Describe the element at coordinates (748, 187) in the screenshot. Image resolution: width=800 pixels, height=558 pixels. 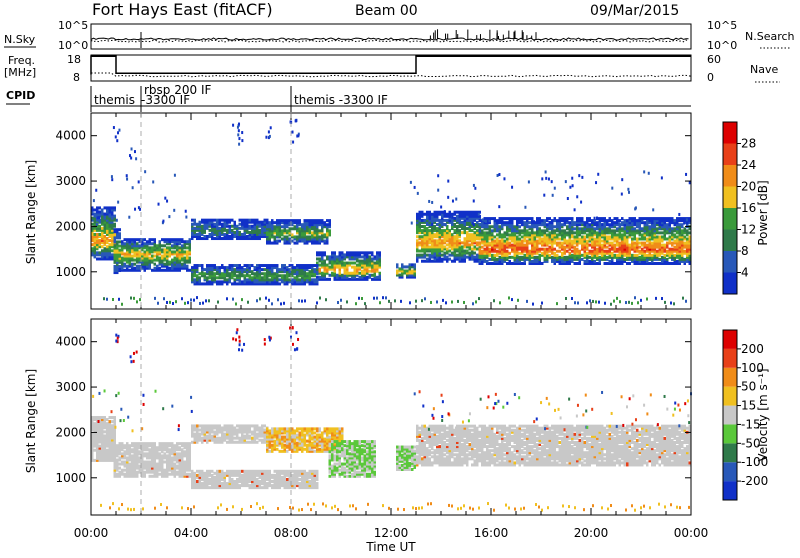
I see `power-colorbar-tick-label: 20` at that location.